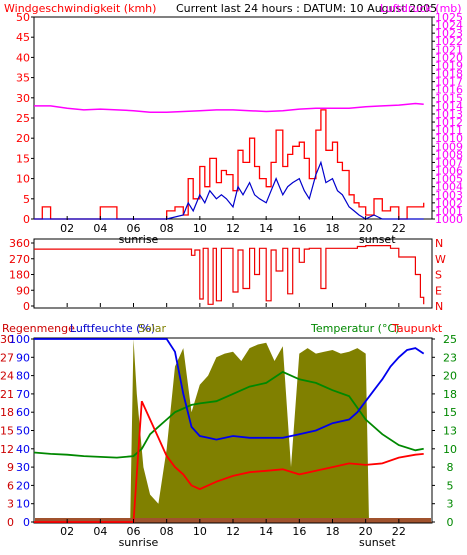 The height and width of the screenshot is (555, 467). I want to click on wind-x-tick: 06, so click(134, 228).